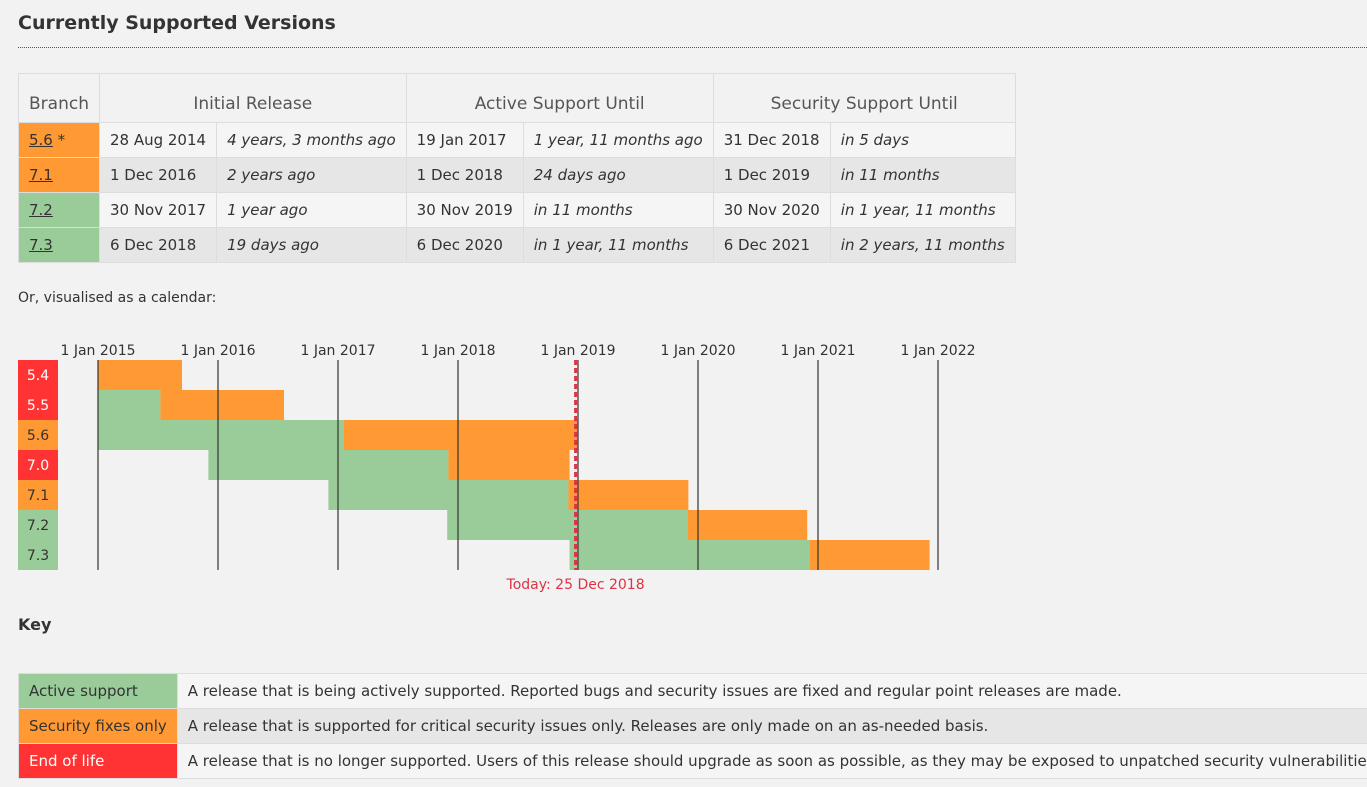  Describe the element at coordinates (35, 624) in the screenshot. I see `key-title: Key` at that location.